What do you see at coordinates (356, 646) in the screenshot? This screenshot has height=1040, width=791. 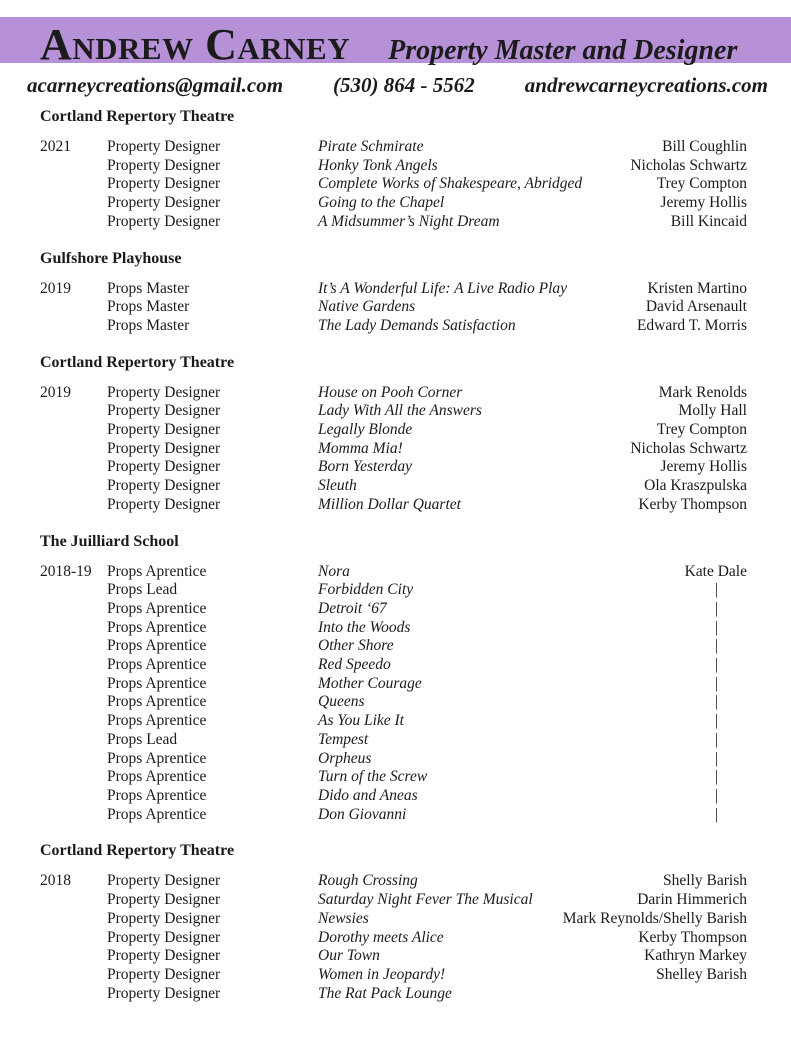 I see `credit-show: Other Shore` at bounding box center [356, 646].